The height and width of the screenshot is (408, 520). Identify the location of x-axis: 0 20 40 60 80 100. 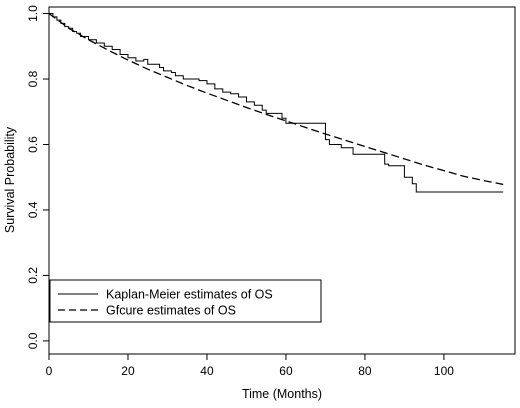
(250, 366).